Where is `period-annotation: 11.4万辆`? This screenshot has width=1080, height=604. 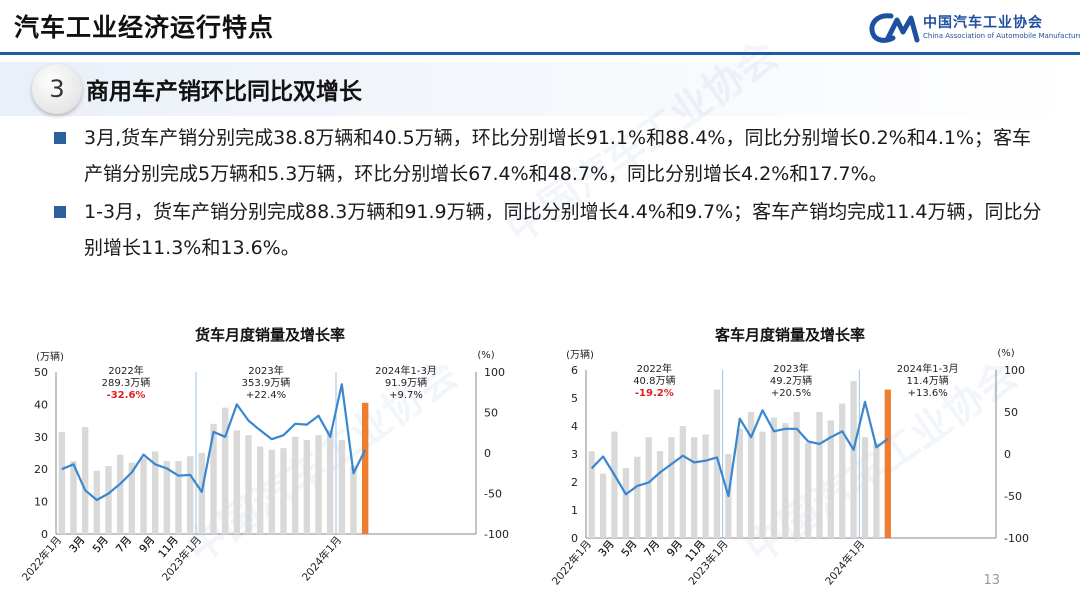 period-annotation: 11.4万辆 is located at coordinates (928, 380).